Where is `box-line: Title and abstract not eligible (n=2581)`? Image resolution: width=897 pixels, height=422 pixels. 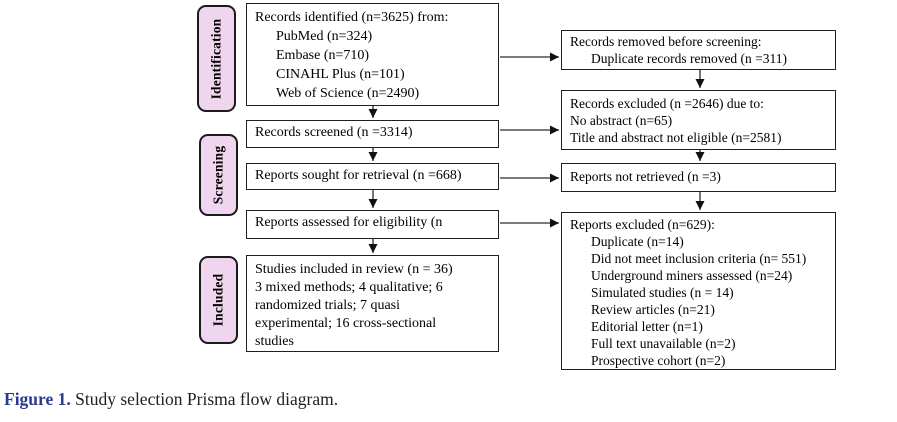 box-line: Title and abstract not eligible (n=2581) is located at coordinates (676, 137).